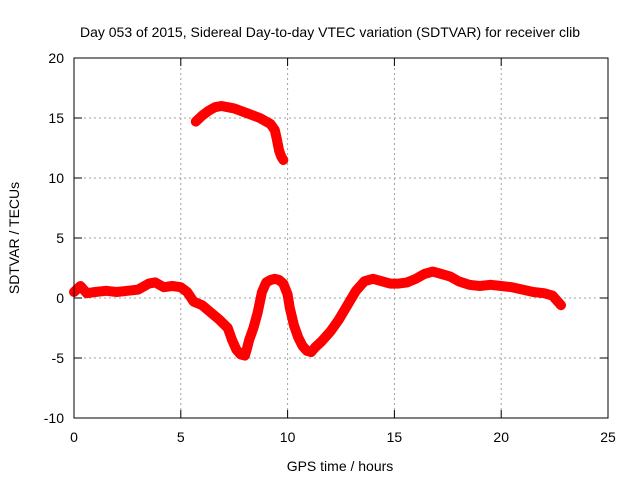 Image resolution: width=640 pixels, height=480 pixels. Describe the element at coordinates (340, 466) in the screenshot. I see `x-axis-label: GPS time / hours` at that location.